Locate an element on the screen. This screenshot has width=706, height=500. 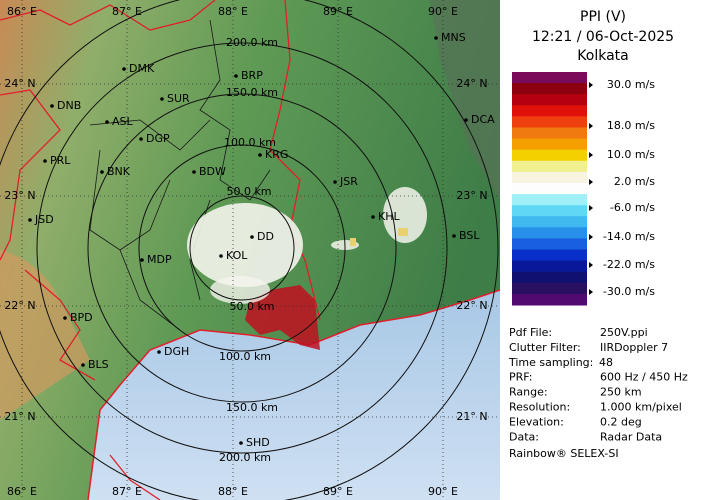
info-key: Range: is located at coordinates (528, 392).